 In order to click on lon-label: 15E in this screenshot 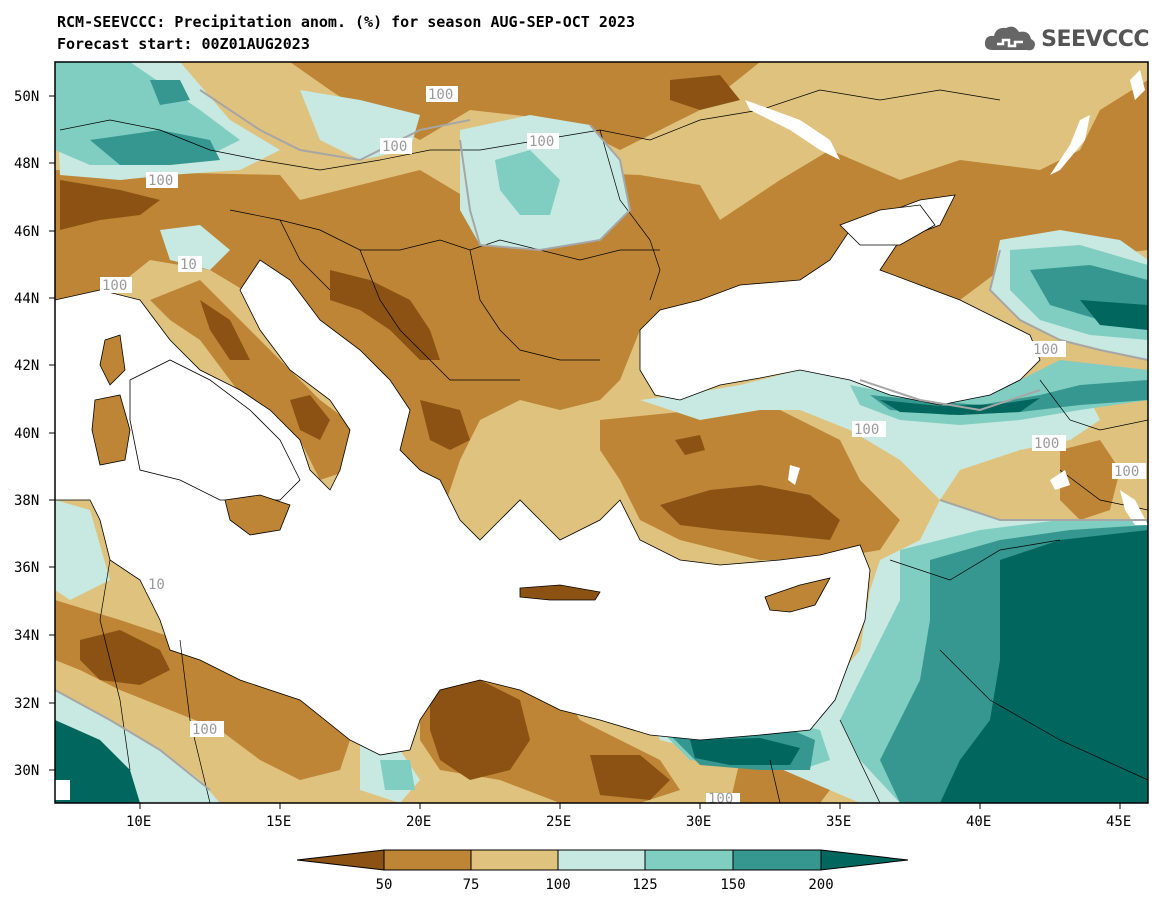, I will do `click(278, 822)`.